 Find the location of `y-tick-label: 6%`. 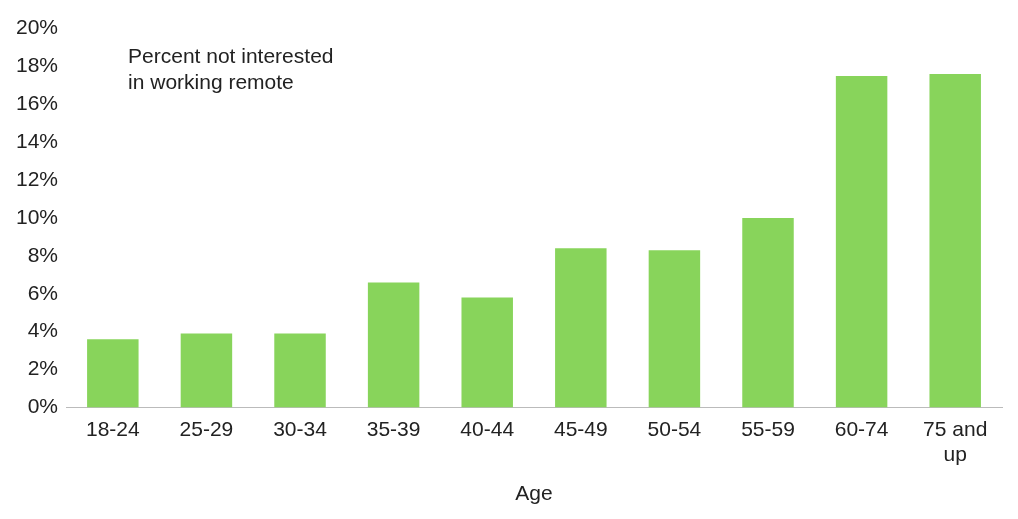

y-tick-label: 6% is located at coordinates (43, 292).